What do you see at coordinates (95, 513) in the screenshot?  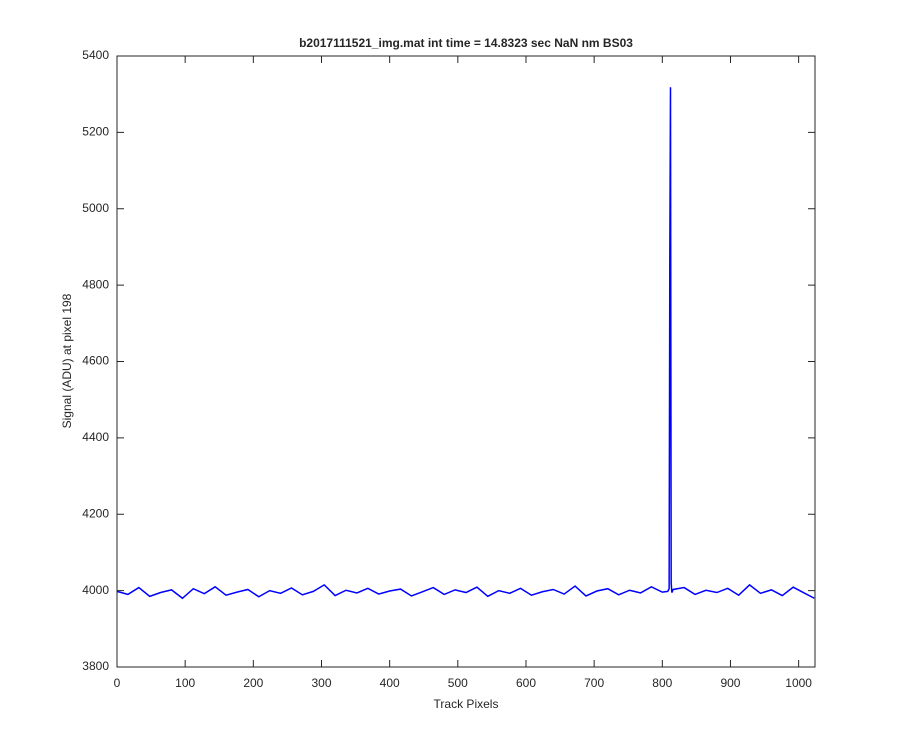 I see `y-tick-label: 4200` at bounding box center [95, 513].